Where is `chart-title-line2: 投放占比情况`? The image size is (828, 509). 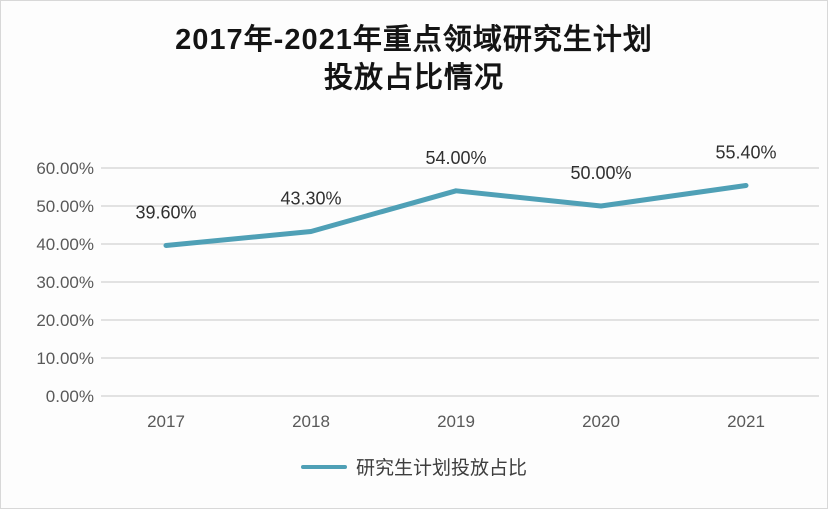
chart-title-line2: 投放占比情况 is located at coordinates (413, 78).